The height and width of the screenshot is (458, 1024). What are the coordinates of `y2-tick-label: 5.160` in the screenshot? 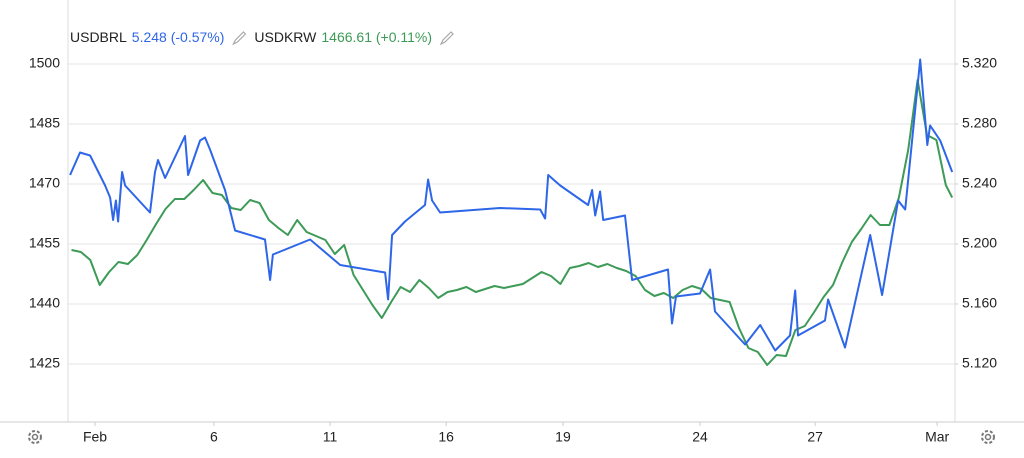 It's located at (979, 303).